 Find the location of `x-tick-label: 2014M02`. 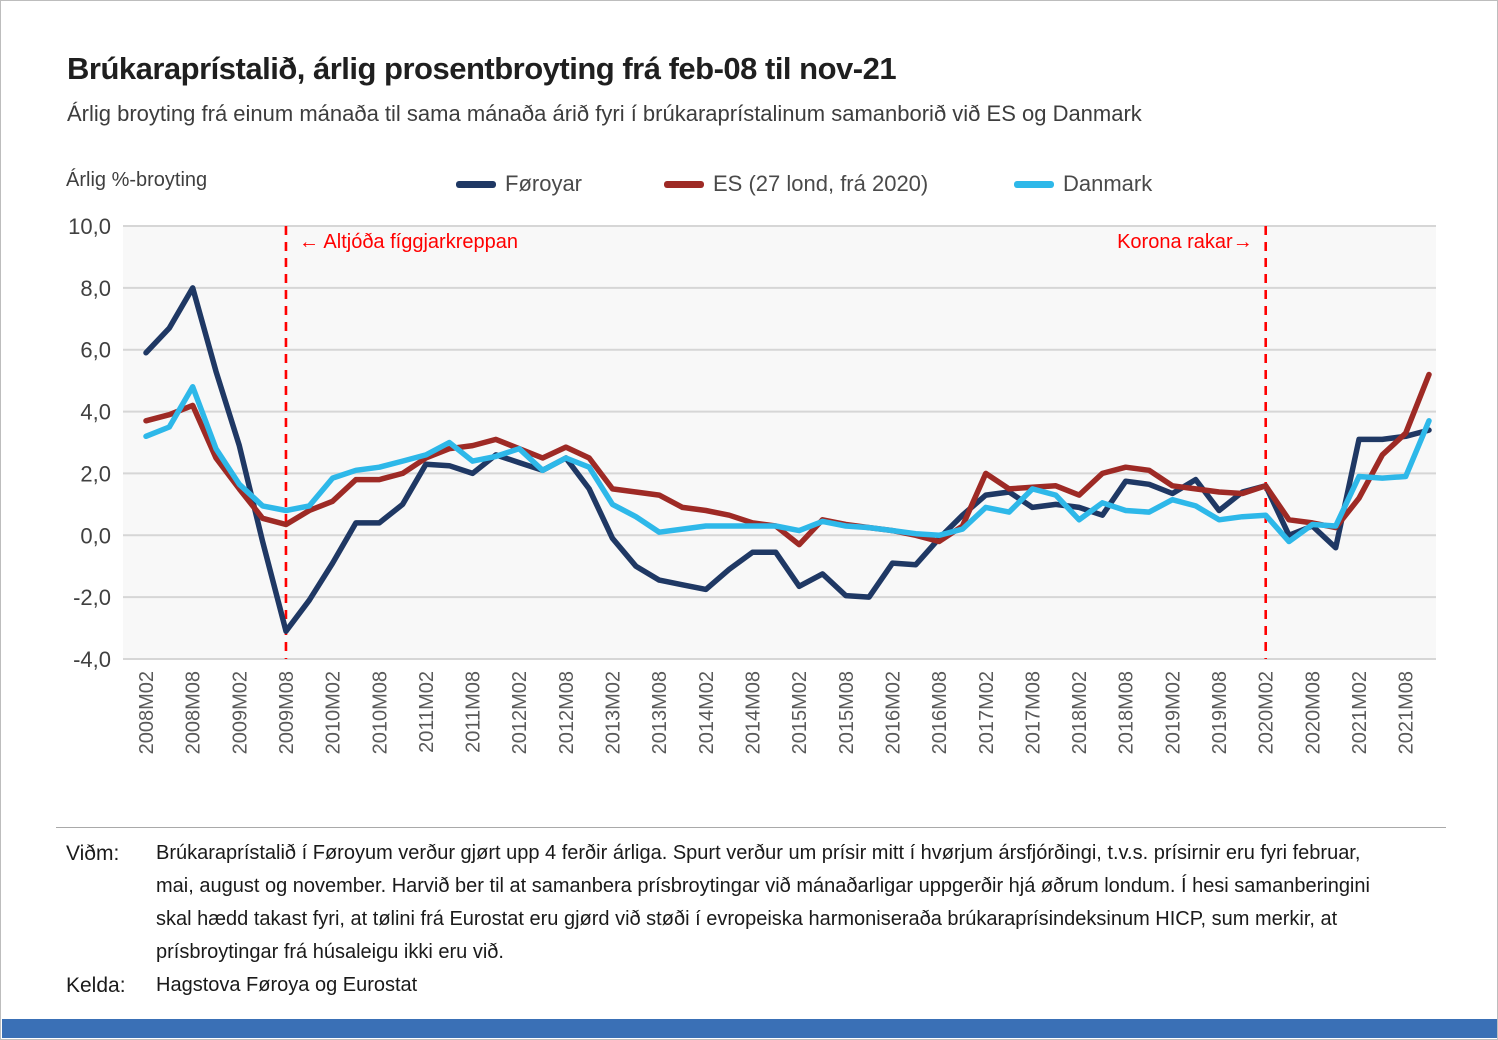

x-tick-label: 2014M02 is located at coordinates (707, 712).